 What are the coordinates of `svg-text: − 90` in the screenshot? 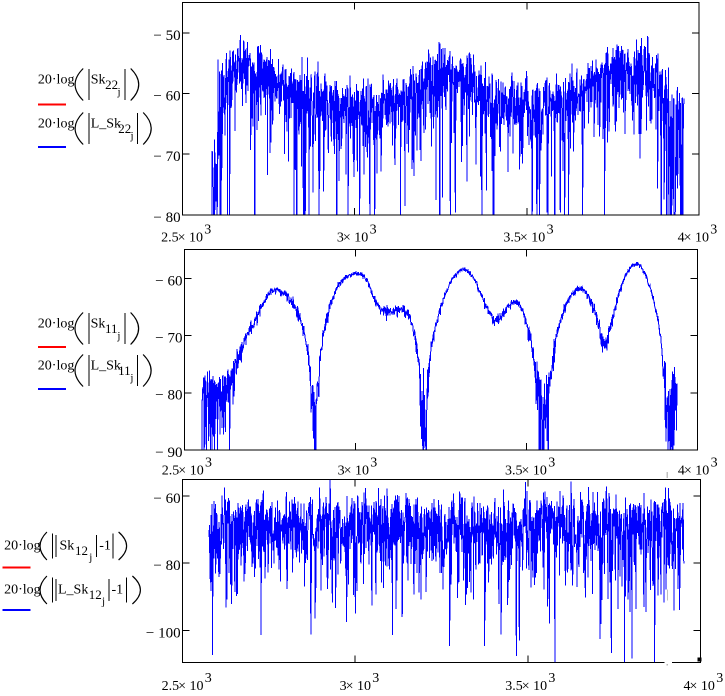 It's located at (168, 453).